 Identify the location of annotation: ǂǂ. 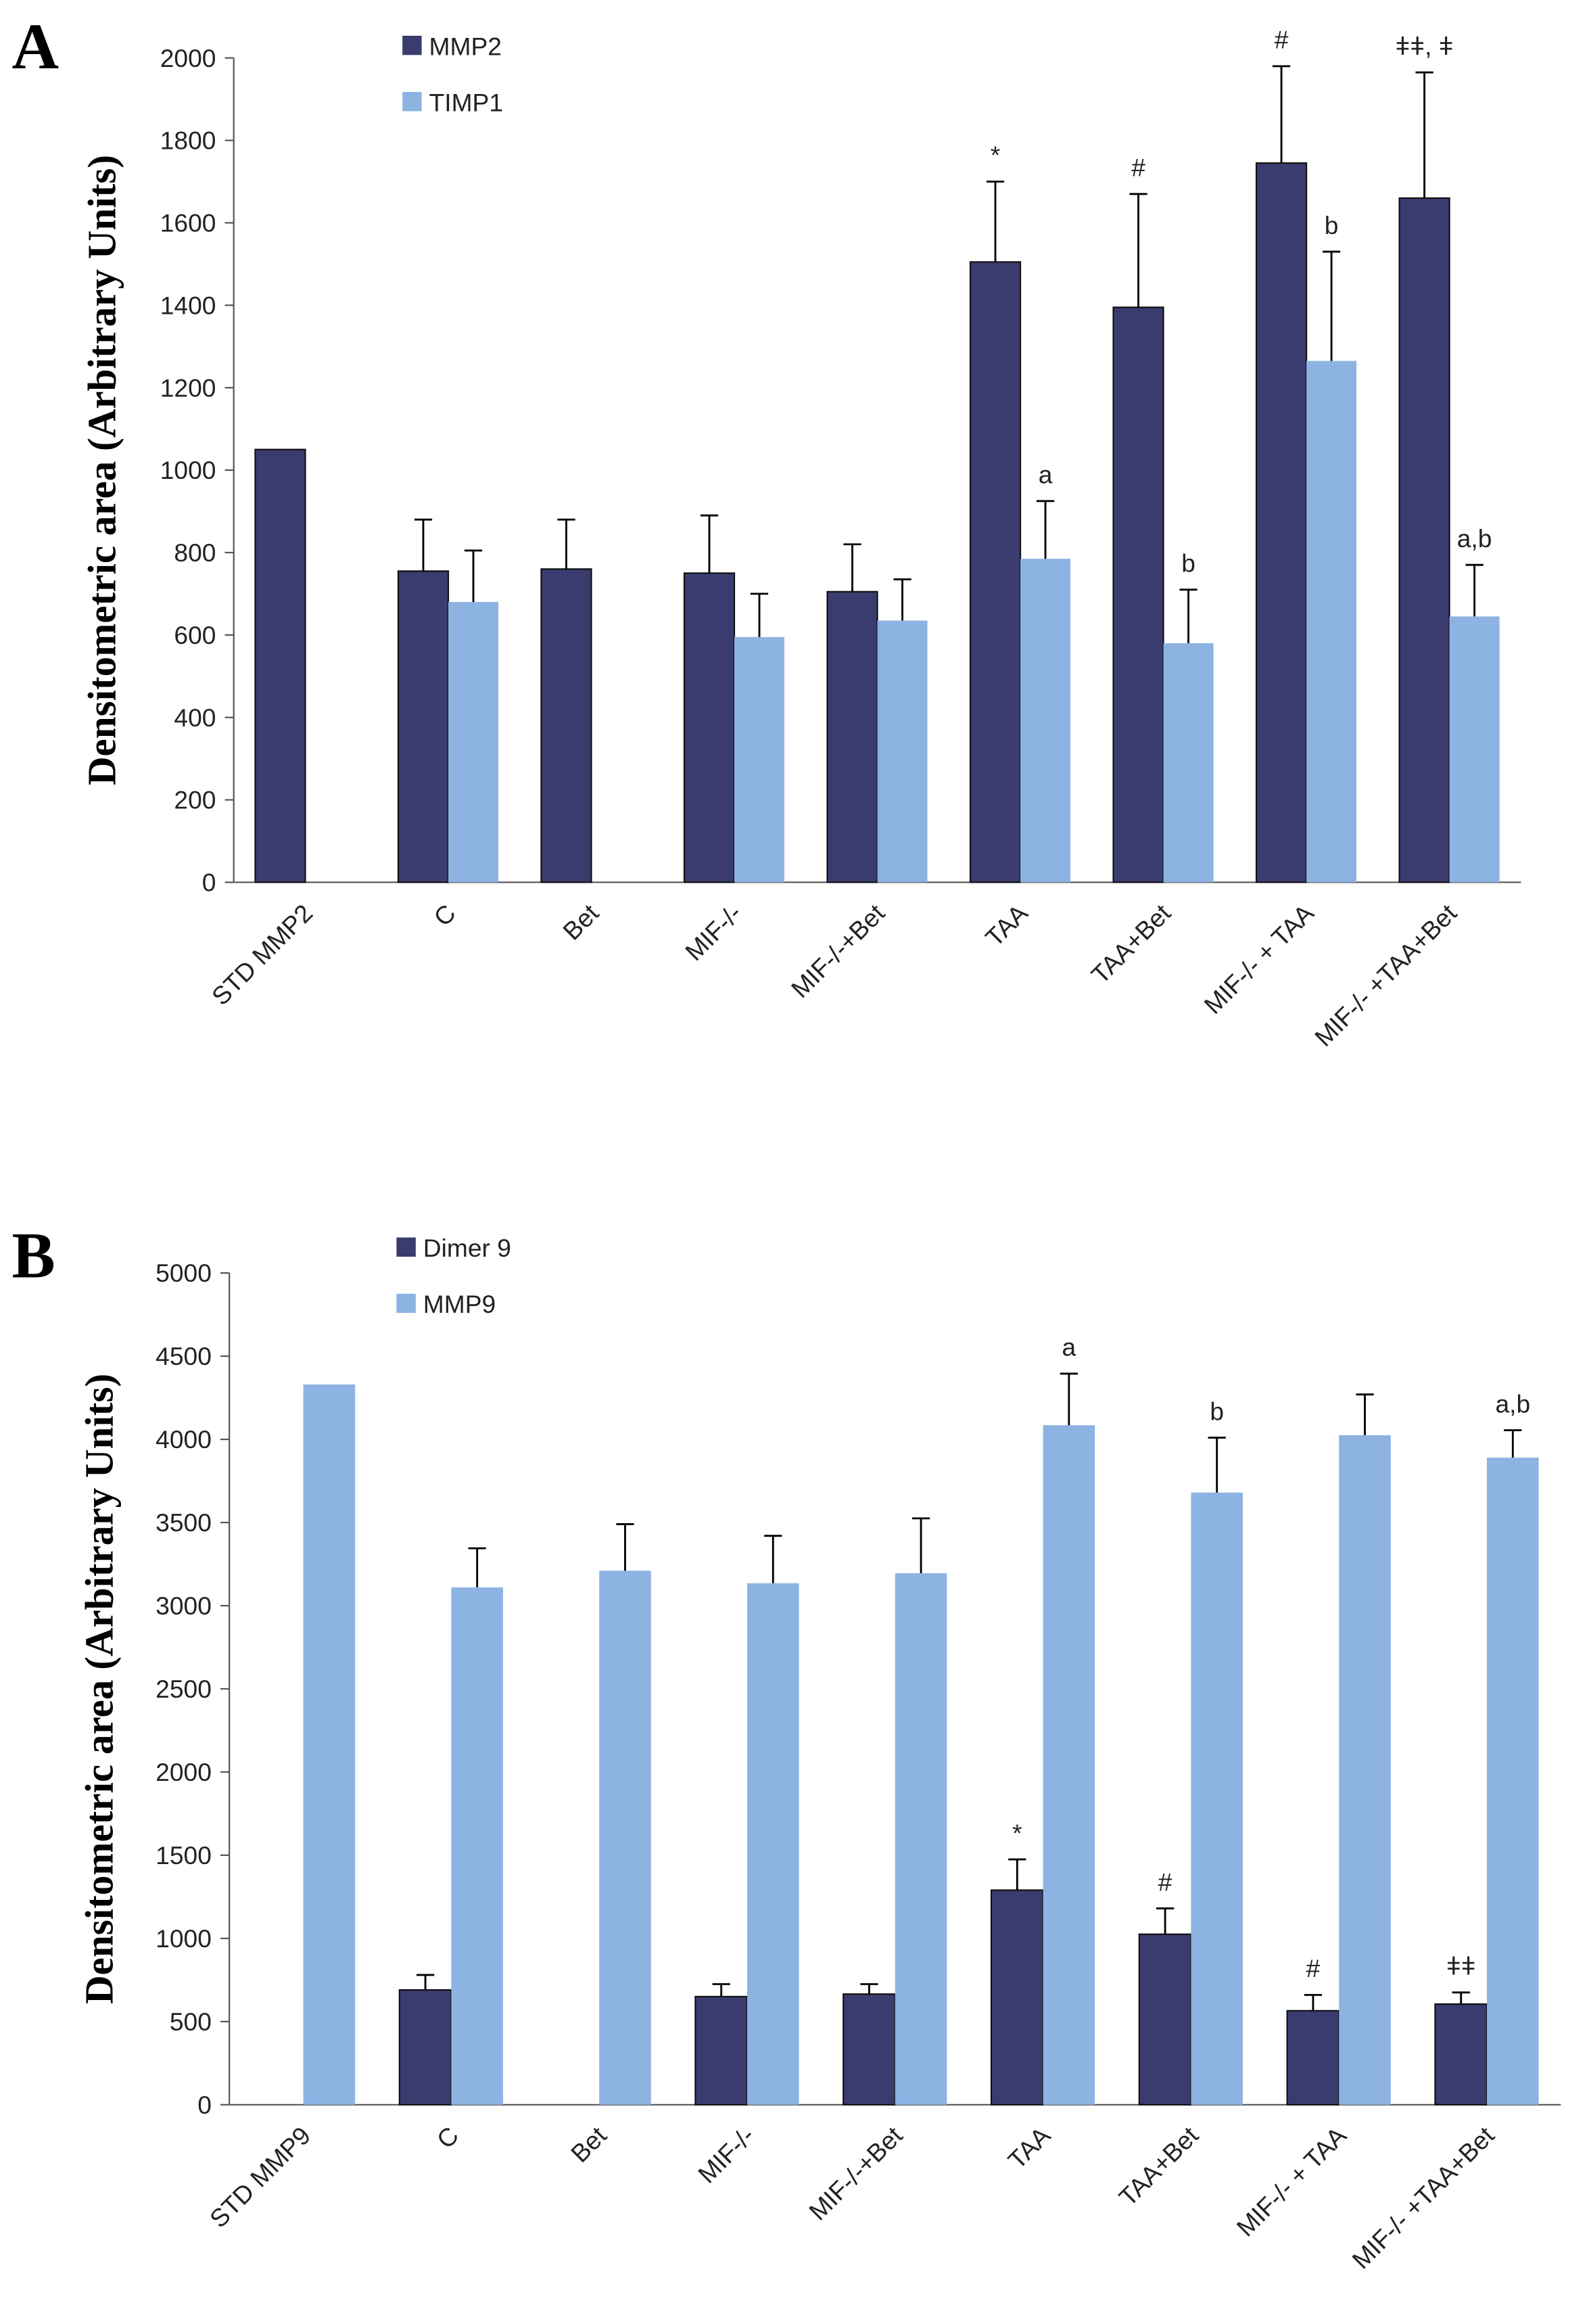
(1460, 1966).